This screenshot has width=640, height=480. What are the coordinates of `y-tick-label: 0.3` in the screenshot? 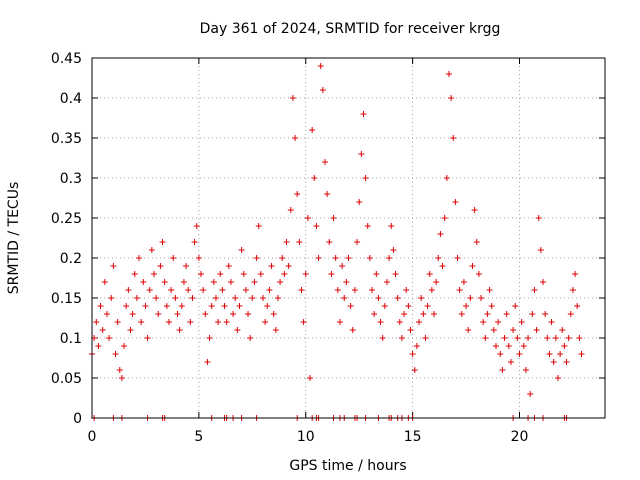 It's located at (71, 179).